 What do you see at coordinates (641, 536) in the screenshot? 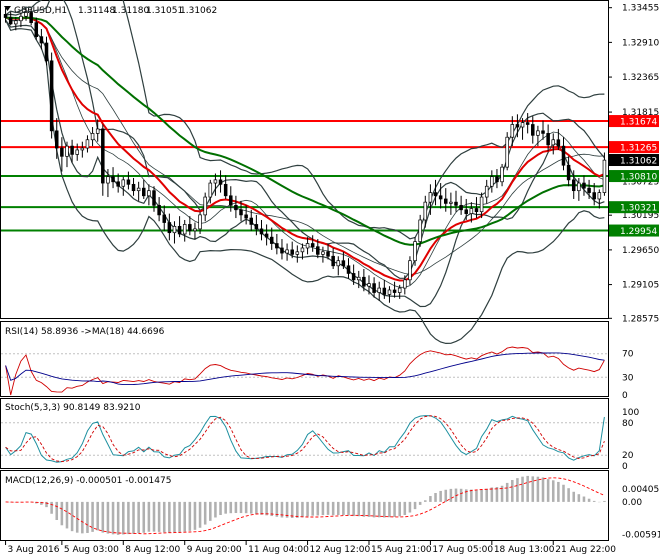
I see `macd-tick-label: -0.00591` at bounding box center [641, 536].